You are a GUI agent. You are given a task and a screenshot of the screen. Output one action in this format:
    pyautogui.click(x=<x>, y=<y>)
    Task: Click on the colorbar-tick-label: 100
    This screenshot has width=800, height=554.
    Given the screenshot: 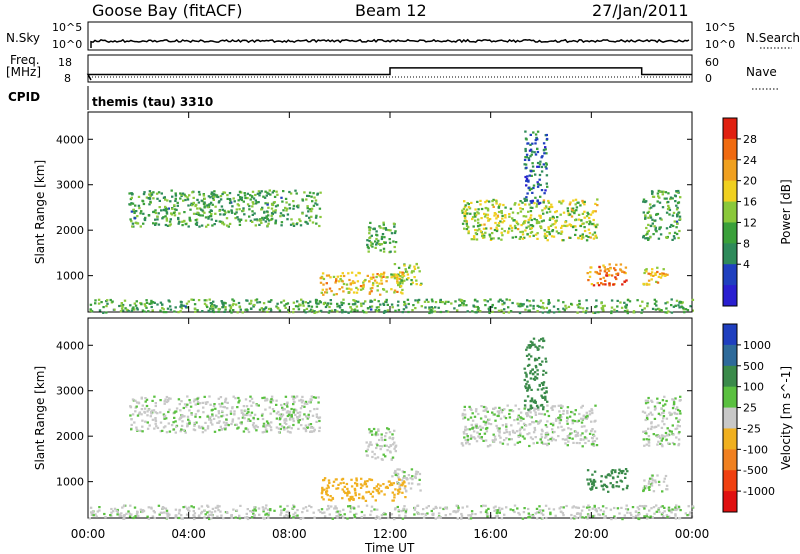 What is the action you would take?
    pyautogui.click(x=753, y=387)
    